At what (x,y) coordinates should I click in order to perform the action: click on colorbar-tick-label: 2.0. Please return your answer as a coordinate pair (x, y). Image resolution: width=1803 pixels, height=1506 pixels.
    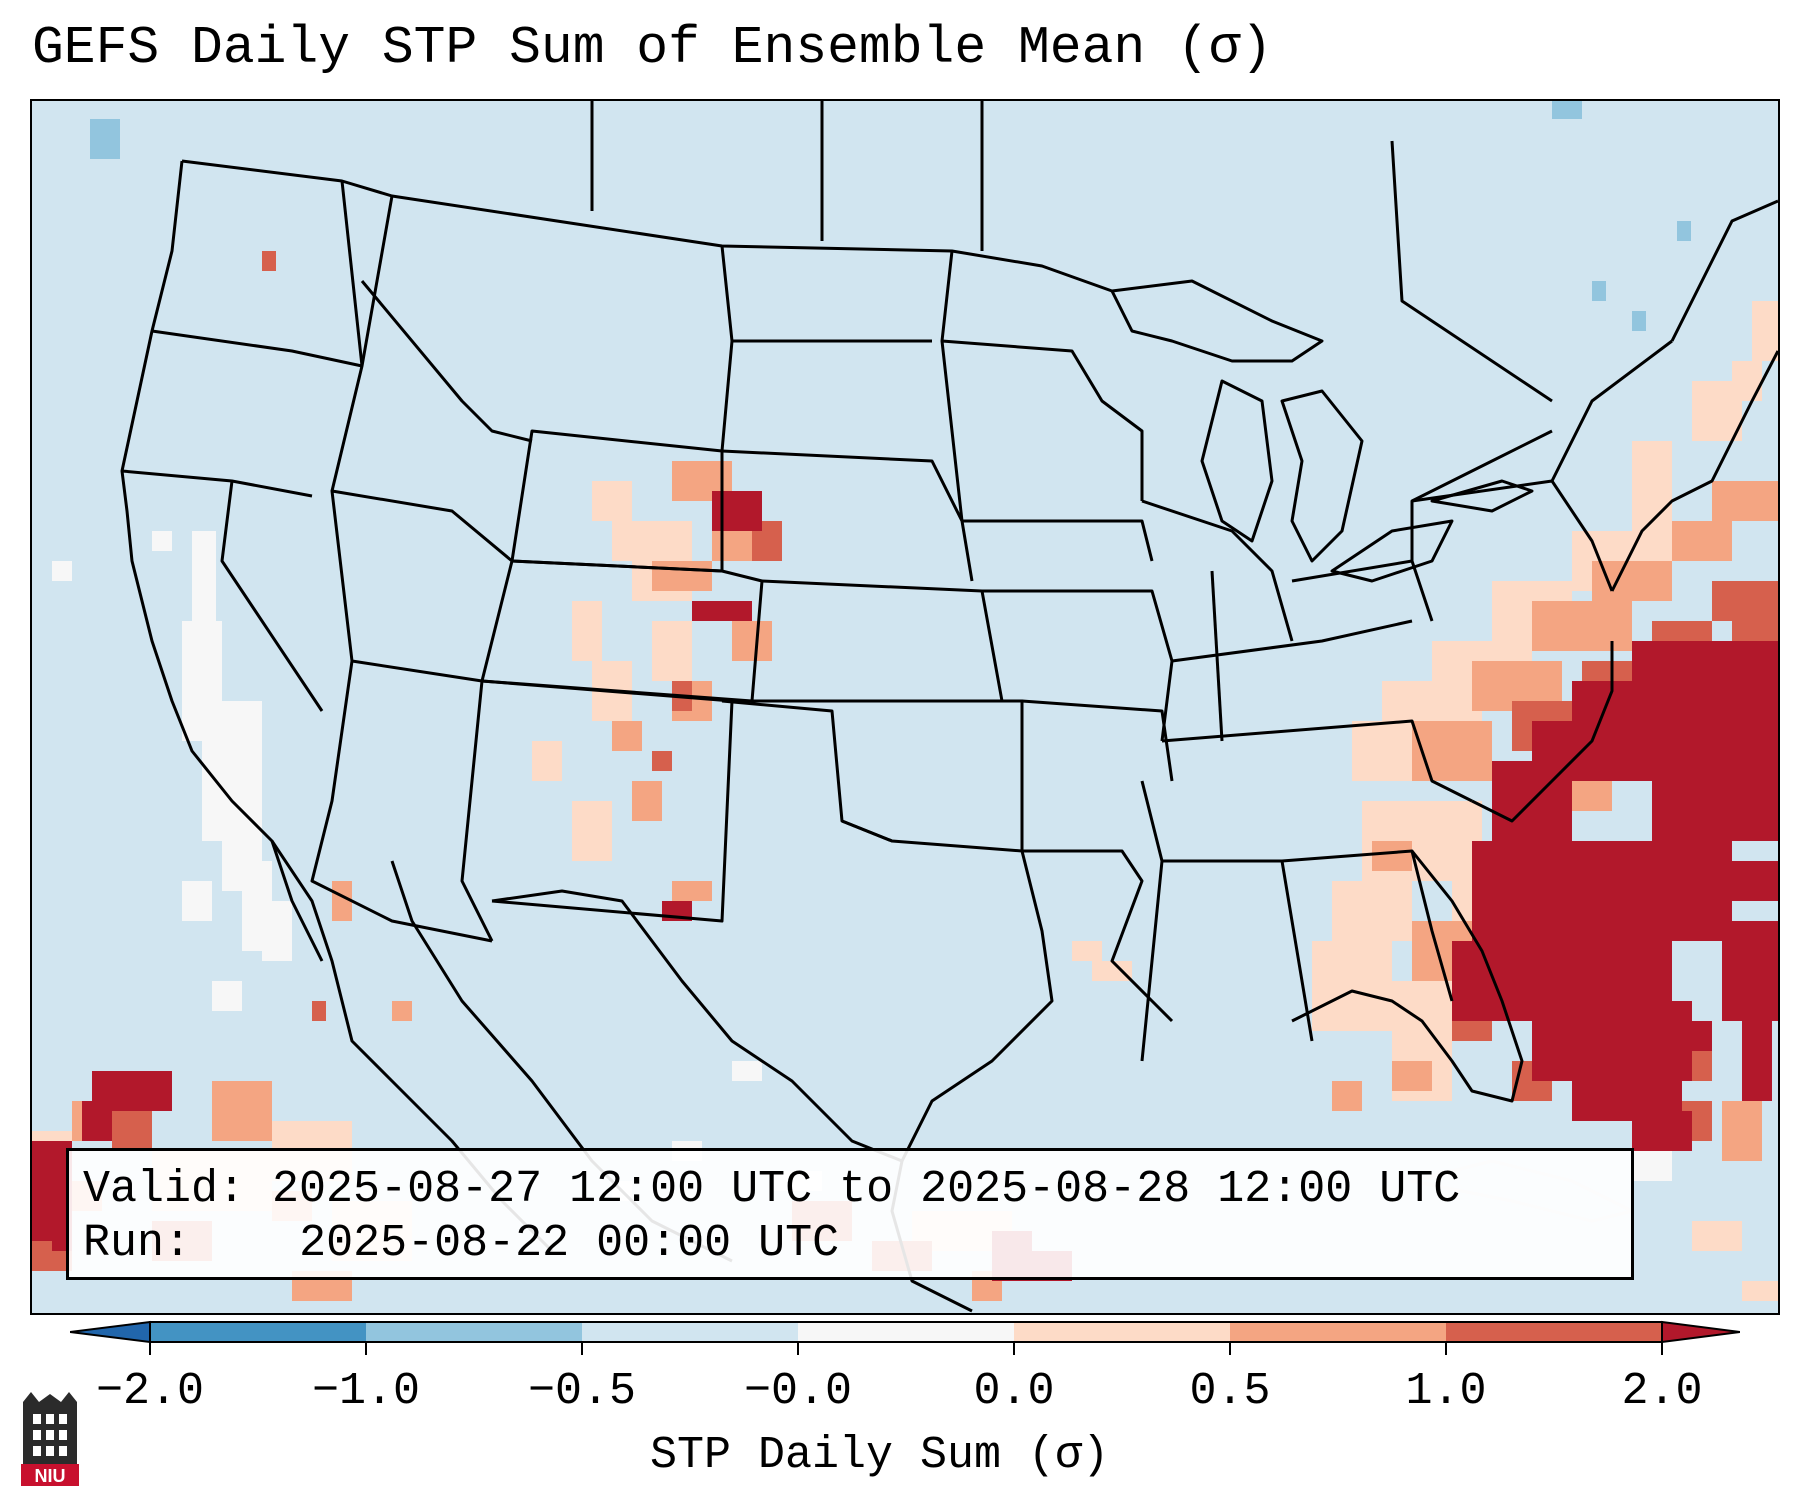
    Looking at the image, I should click on (1662, 1391).